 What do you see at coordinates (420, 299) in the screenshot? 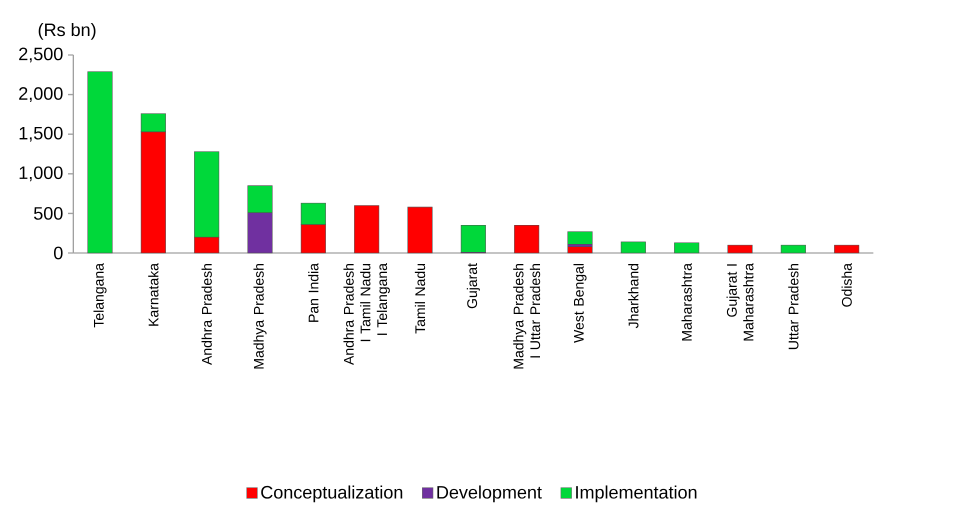
I see `x-tick-label: Tamil Nadu` at bounding box center [420, 299].